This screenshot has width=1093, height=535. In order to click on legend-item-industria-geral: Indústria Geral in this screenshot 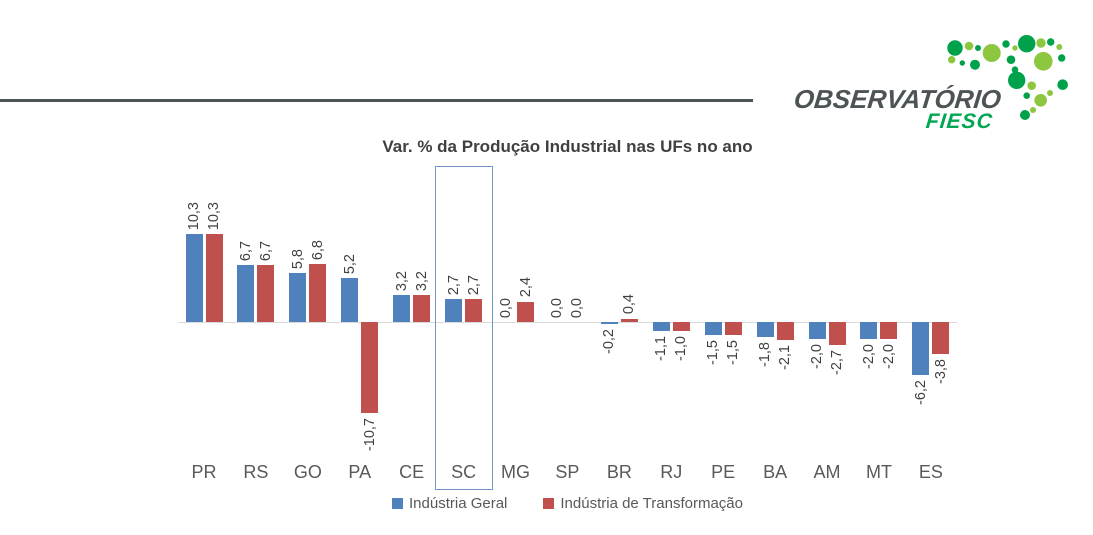, I will do `click(449, 503)`.